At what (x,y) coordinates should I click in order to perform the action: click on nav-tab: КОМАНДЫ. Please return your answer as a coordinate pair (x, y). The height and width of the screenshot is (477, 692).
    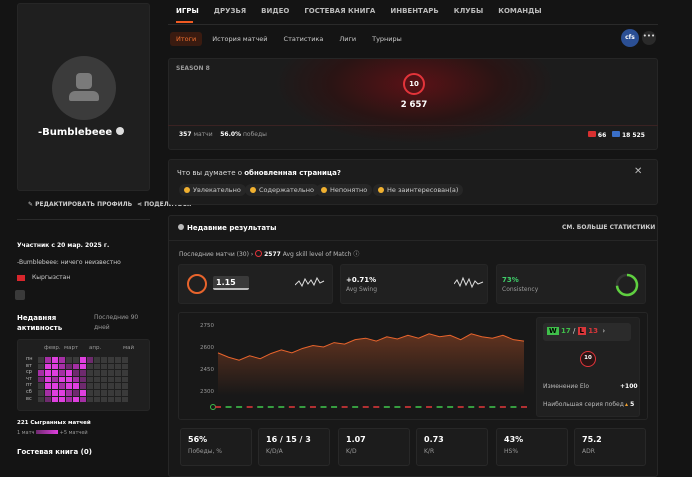
    Looking at the image, I should click on (520, 11).